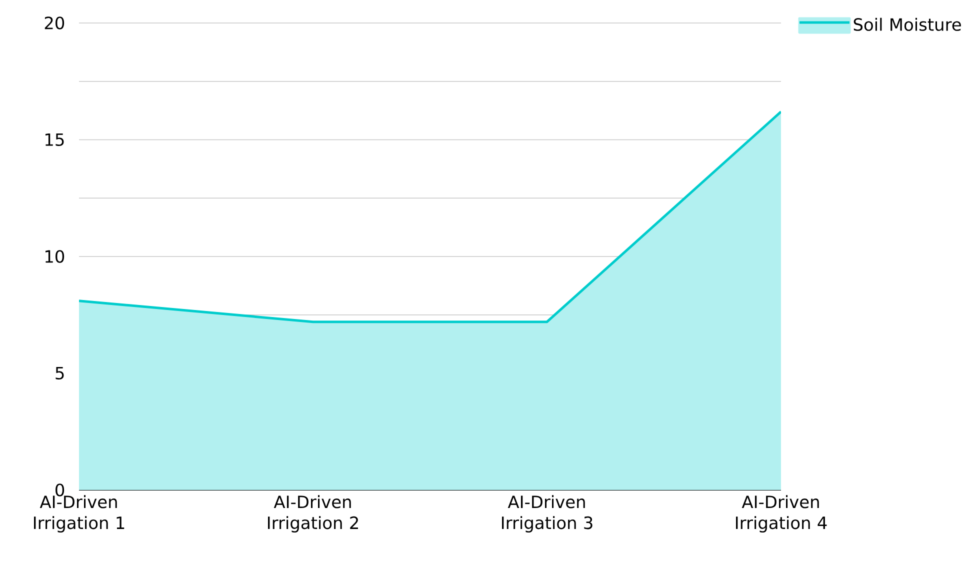  Describe the element at coordinates (55, 256) in the screenshot. I see `y-tick-label: 10` at that location.